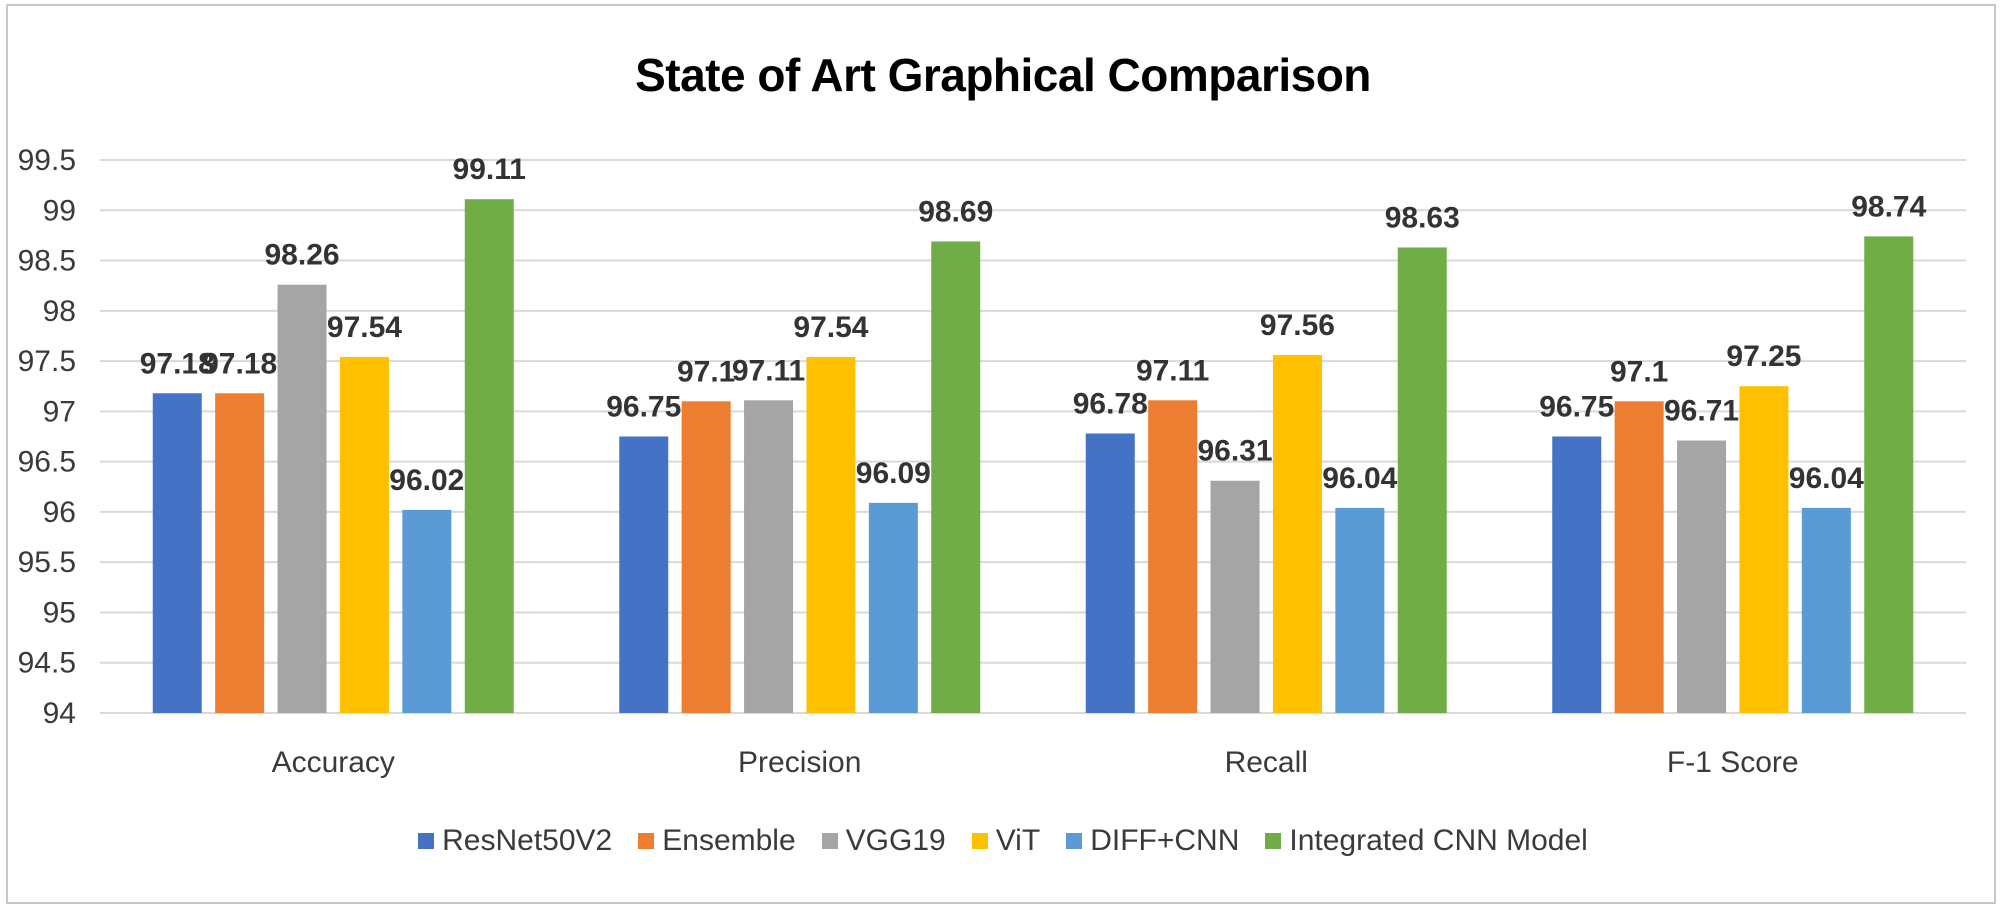  Describe the element at coordinates (1003, 75) in the screenshot. I see `chart-title: State of Art Graphical Comparison` at that location.